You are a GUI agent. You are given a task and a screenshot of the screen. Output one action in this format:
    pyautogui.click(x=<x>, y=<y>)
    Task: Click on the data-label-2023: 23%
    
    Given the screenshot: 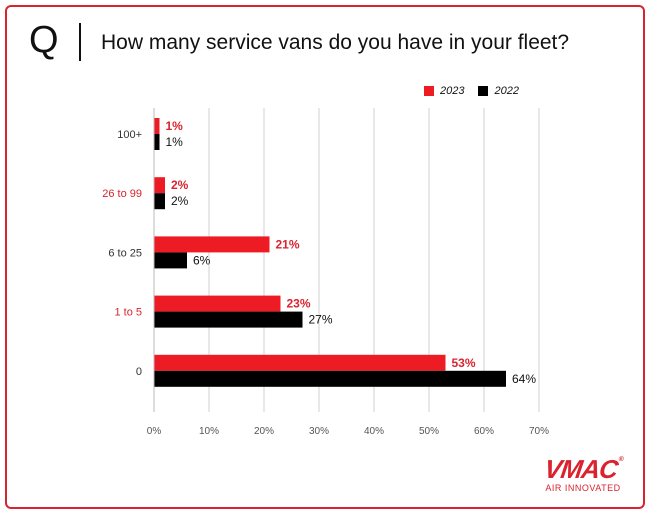 What is the action you would take?
    pyautogui.click(x=299, y=304)
    